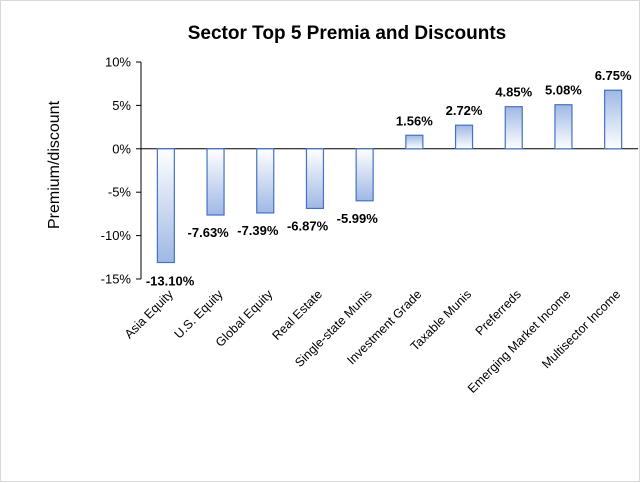  What do you see at coordinates (118, 62) in the screenshot?
I see `y-tick-label: 10%` at bounding box center [118, 62].